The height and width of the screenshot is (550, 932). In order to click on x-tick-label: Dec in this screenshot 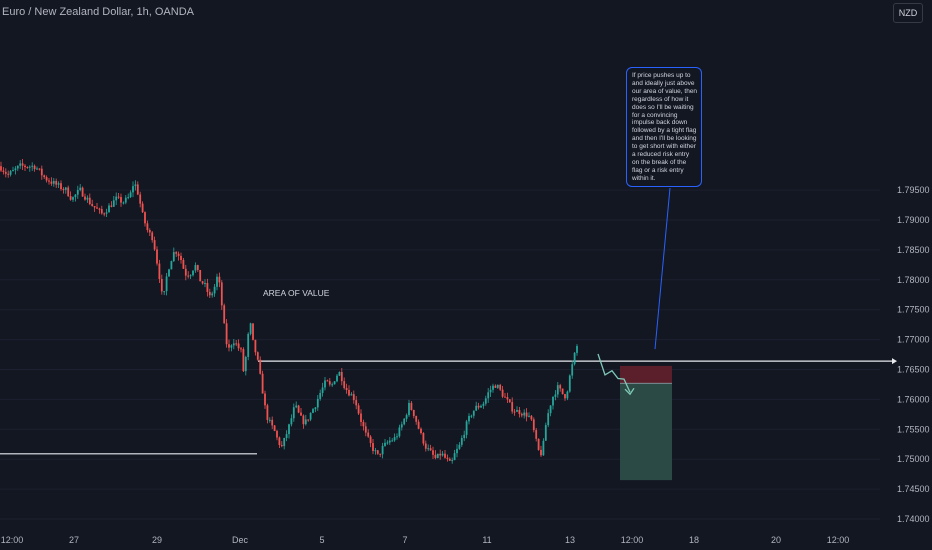, I will do `click(240, 540)`.